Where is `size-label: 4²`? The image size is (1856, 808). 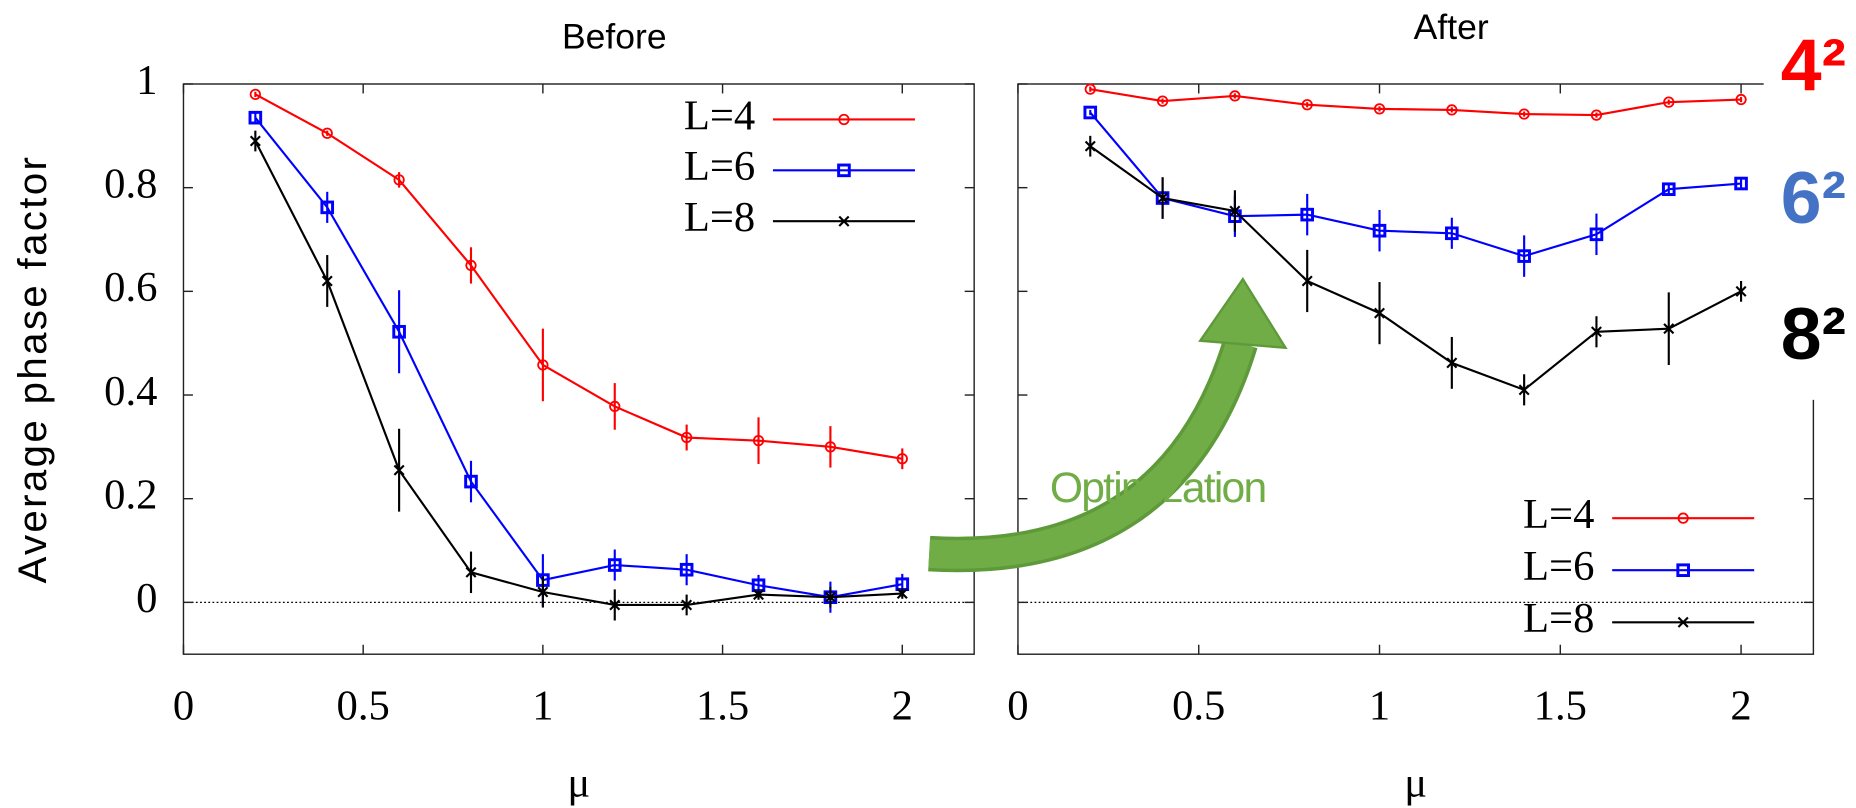 size-label: 4² is located at coordinates (1813, 65).